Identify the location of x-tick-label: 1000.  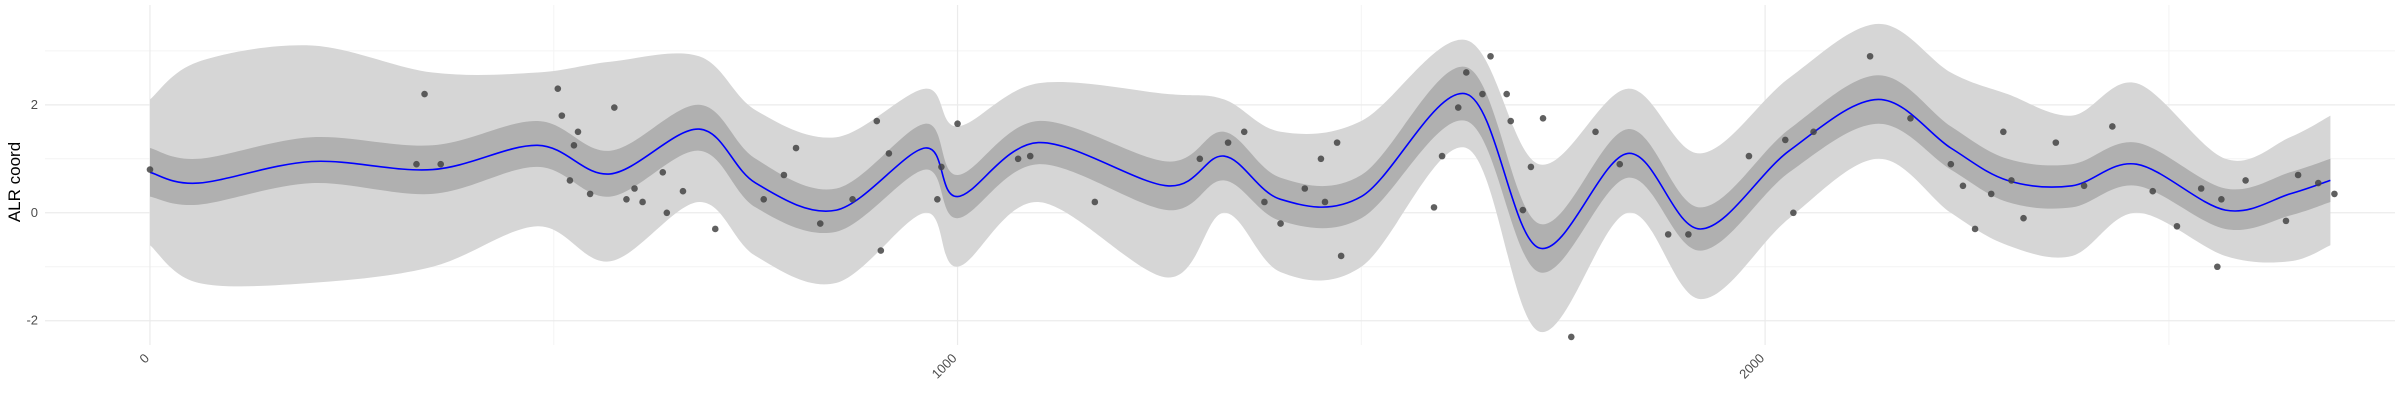
(944, 365).